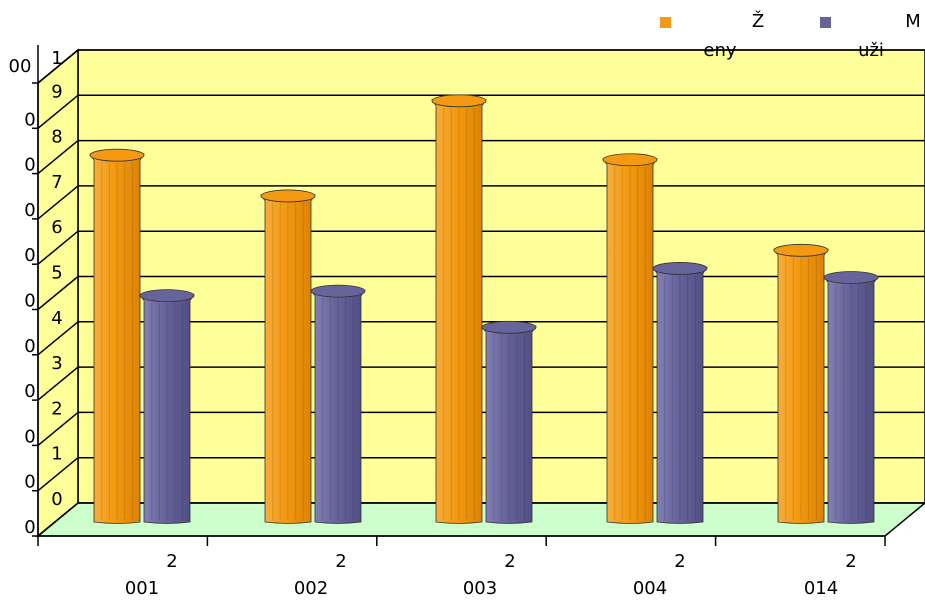  What do you see at coordinates (650, 588) in the screenshot?
I see `x-tick-label-bottom: 004` at bounding box center [650, 588].